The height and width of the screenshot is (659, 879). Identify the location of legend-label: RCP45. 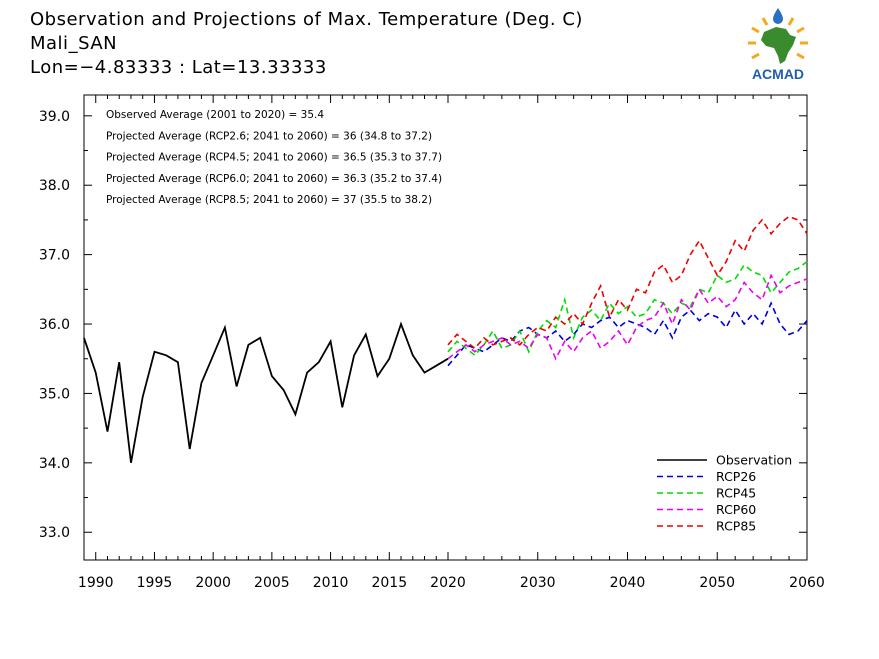
(736, 493).